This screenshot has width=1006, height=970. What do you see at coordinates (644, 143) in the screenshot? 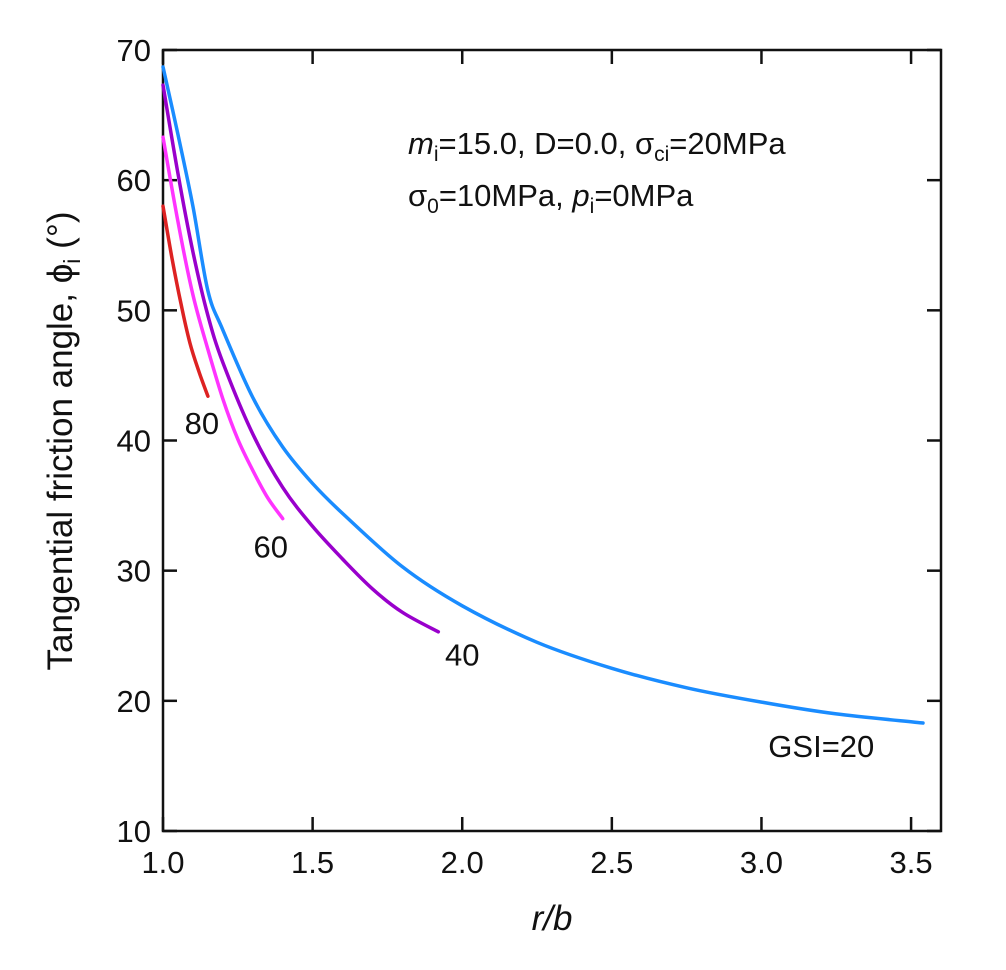
I see `param-sigma-ci: σ` at bounding box center [644, 143].